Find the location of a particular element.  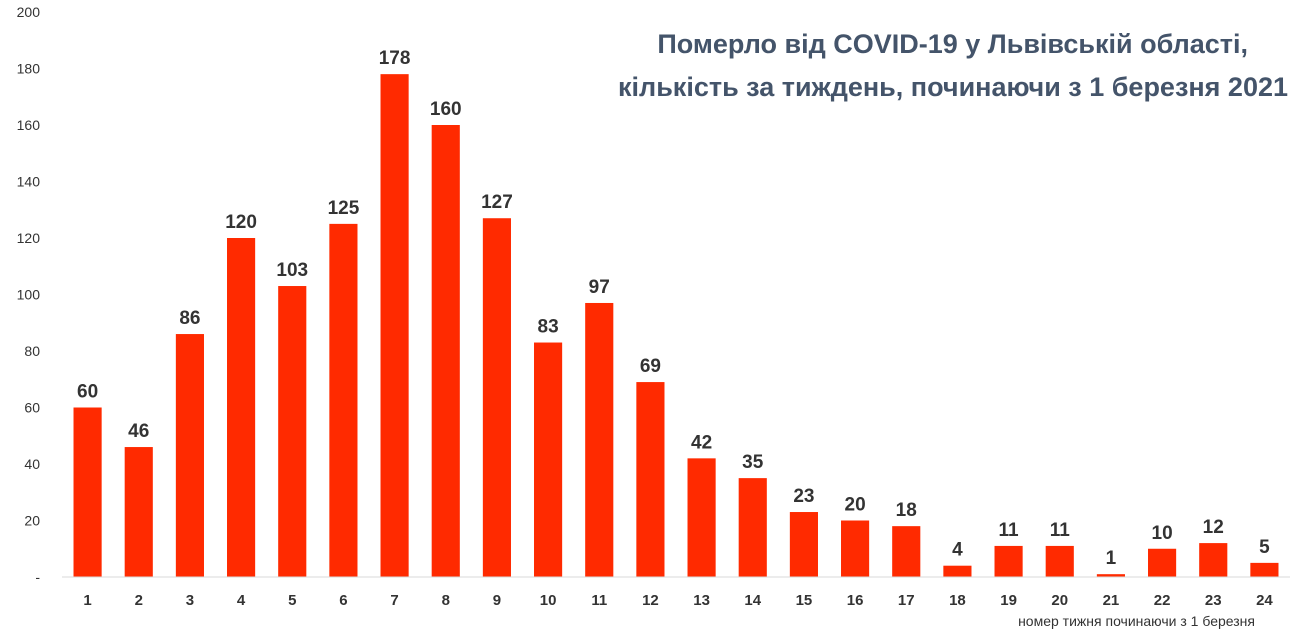

x-tick-label: 9 is located at coordinates (497, 600).